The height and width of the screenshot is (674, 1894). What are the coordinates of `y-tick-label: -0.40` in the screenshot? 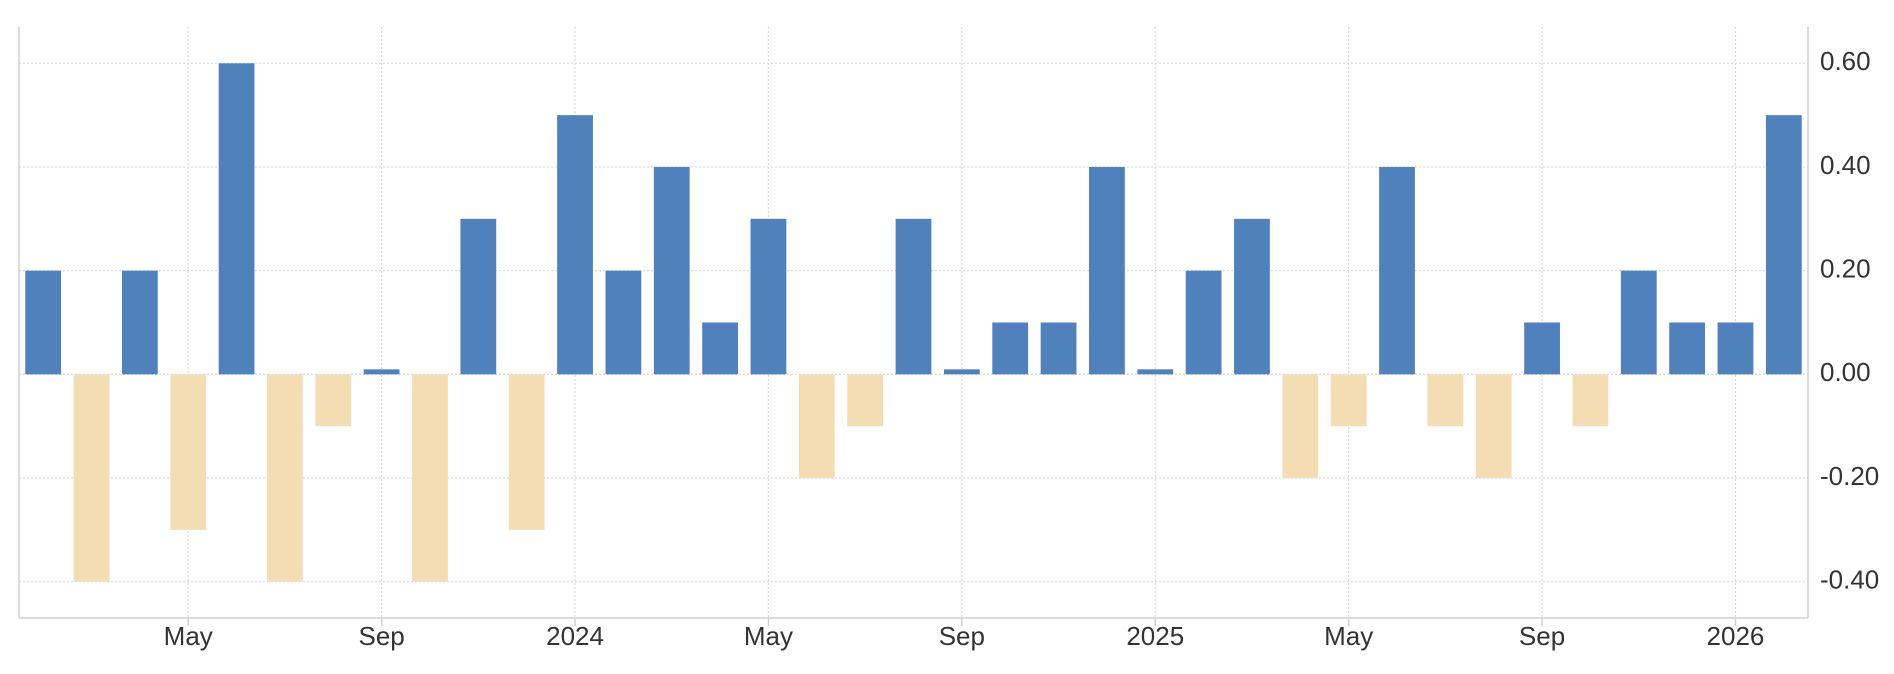 It's located at (1849, 580).